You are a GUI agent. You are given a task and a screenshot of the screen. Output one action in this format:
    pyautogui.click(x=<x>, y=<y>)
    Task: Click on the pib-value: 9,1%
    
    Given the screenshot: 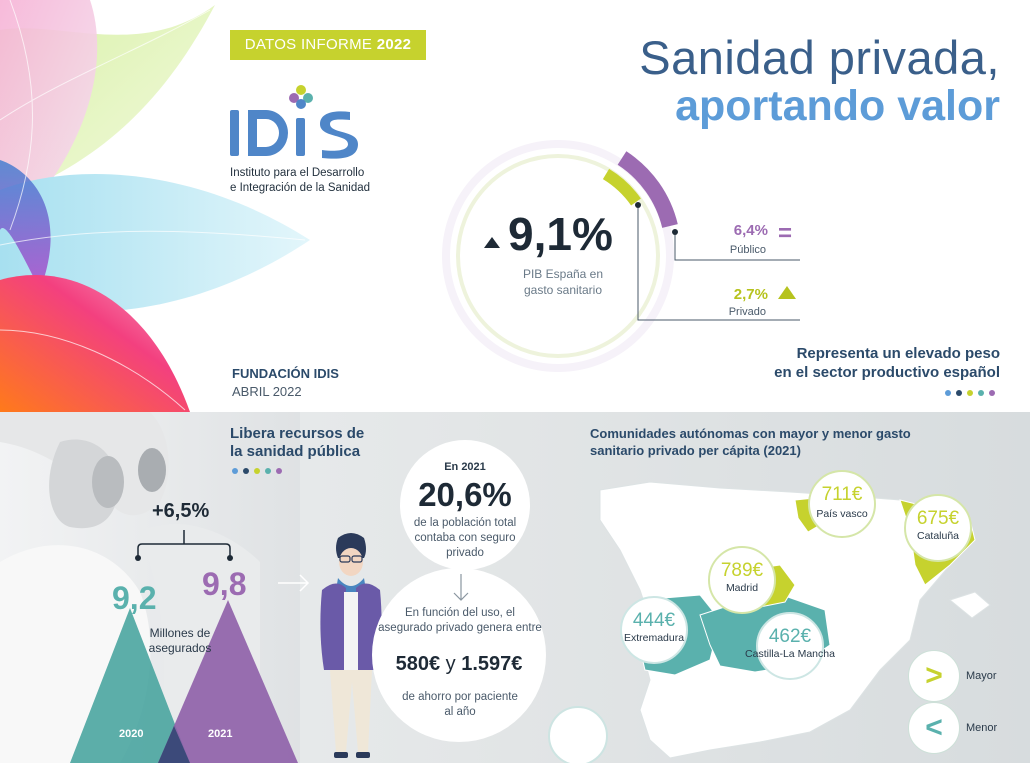 What is the action you would take?
    pyautogui.click(x=560, y=234)
    